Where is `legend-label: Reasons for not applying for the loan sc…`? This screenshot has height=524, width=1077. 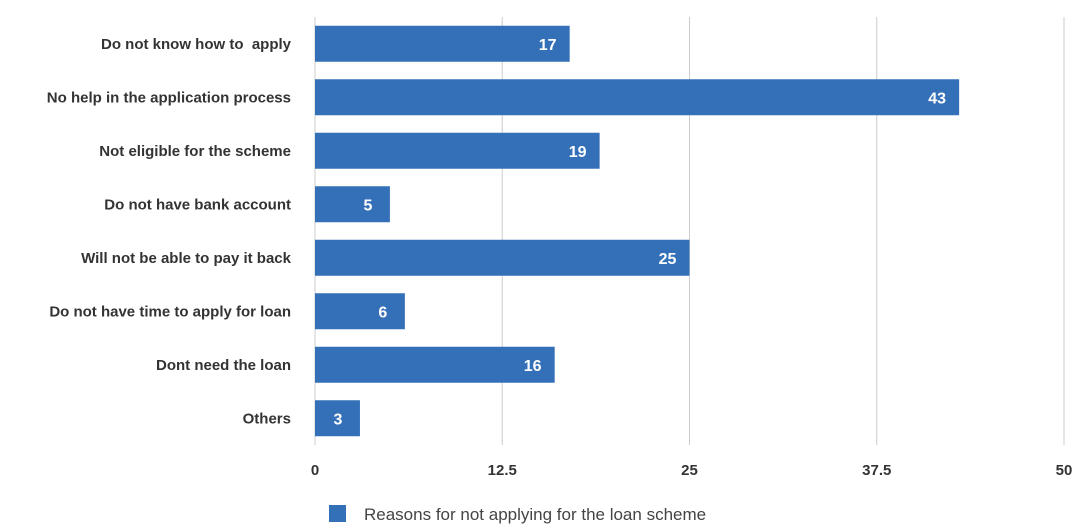
legend-label: Reasons for not applying for the loan sc… is located at coordinates (535, 514).